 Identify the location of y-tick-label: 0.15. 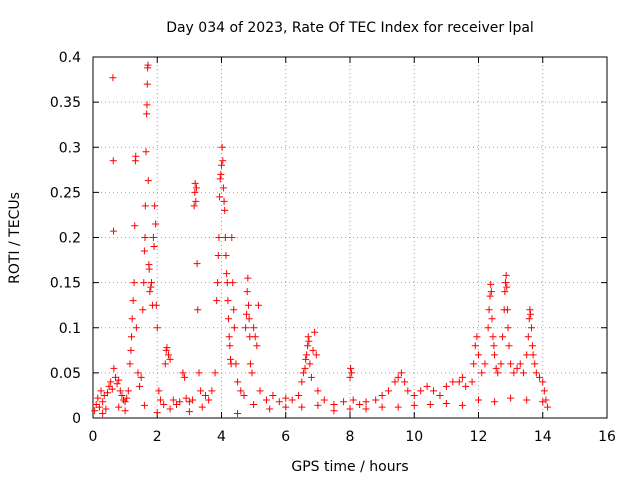
(65, 284).